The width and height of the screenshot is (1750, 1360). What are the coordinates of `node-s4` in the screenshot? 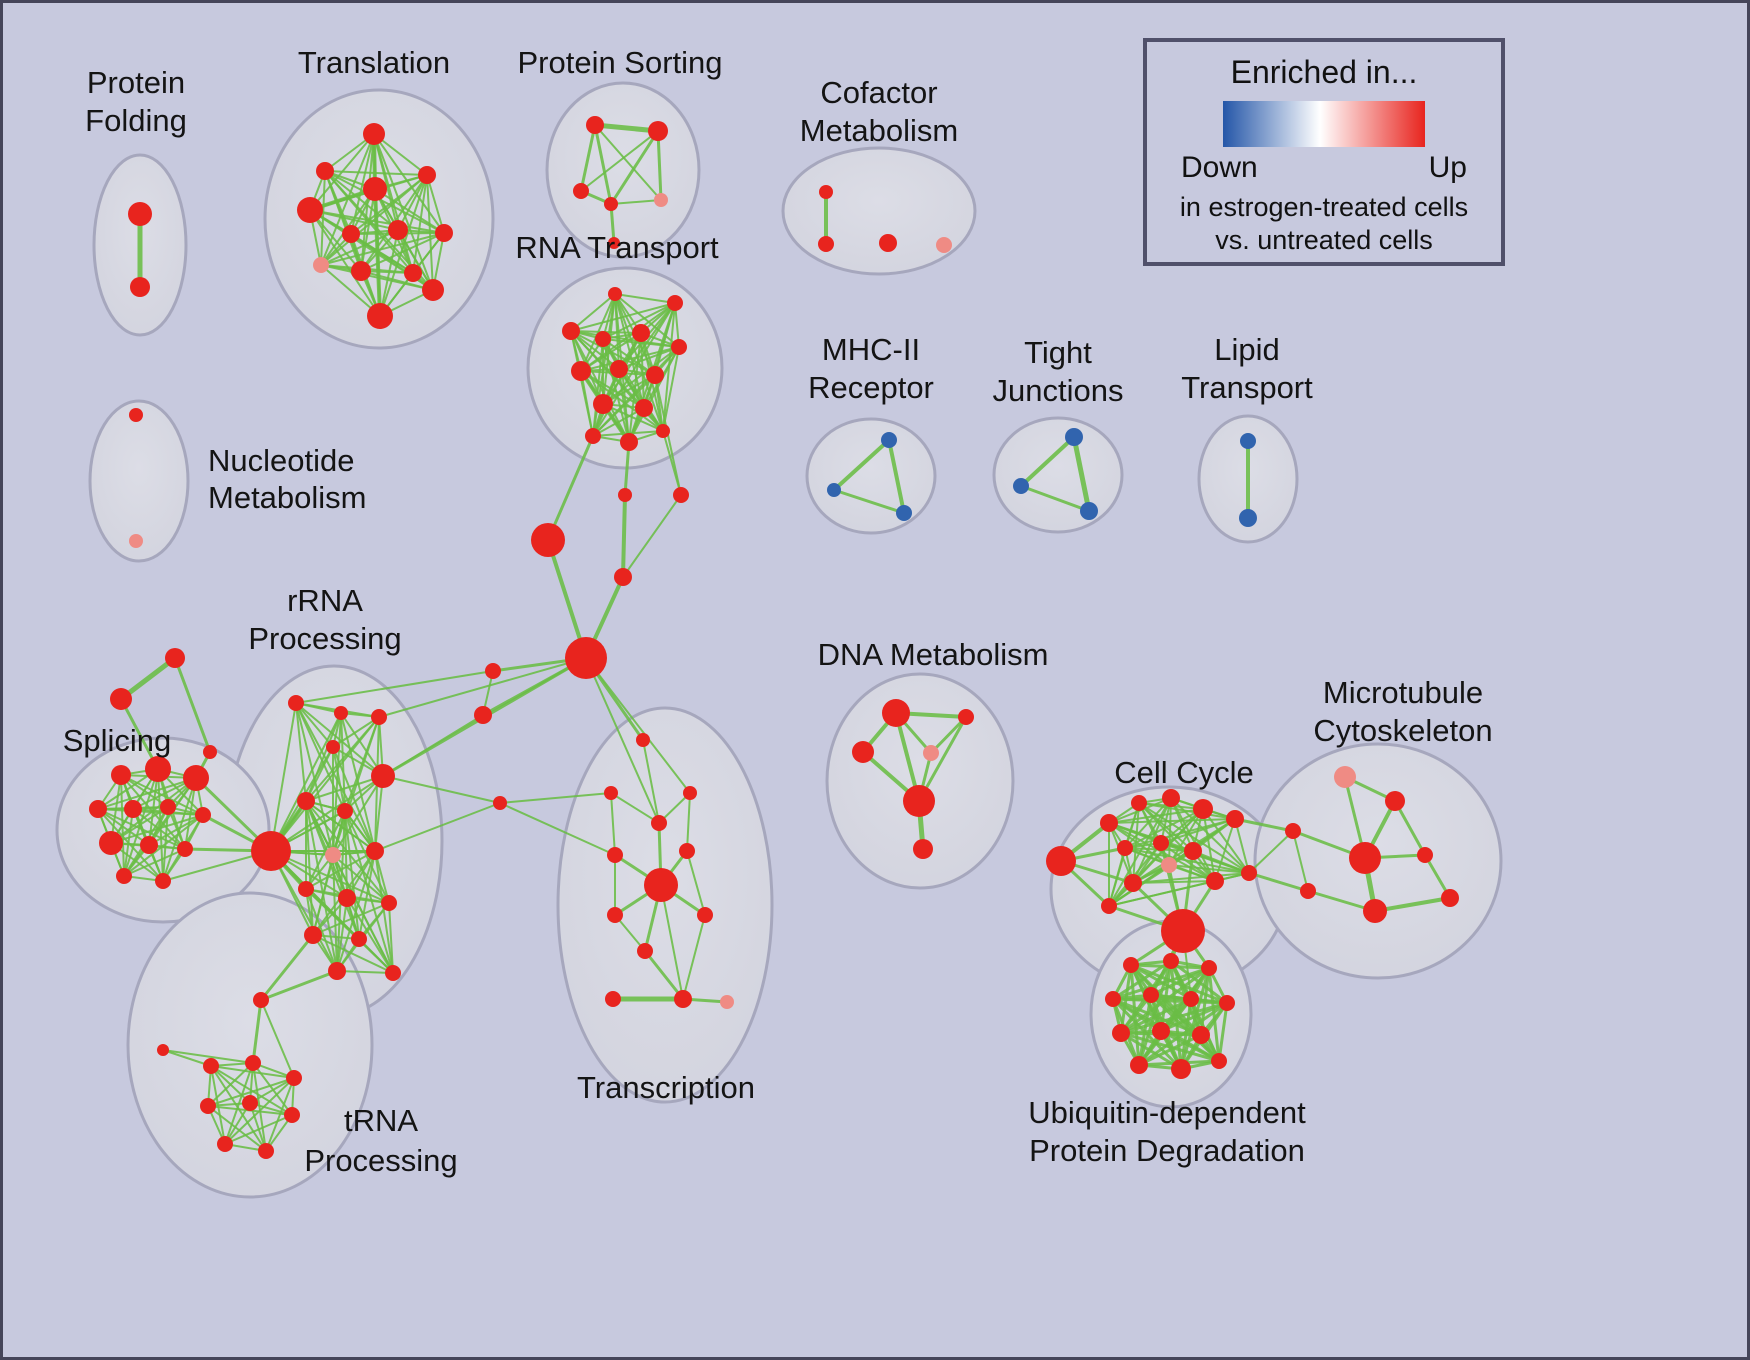 It's located at (98, 809).